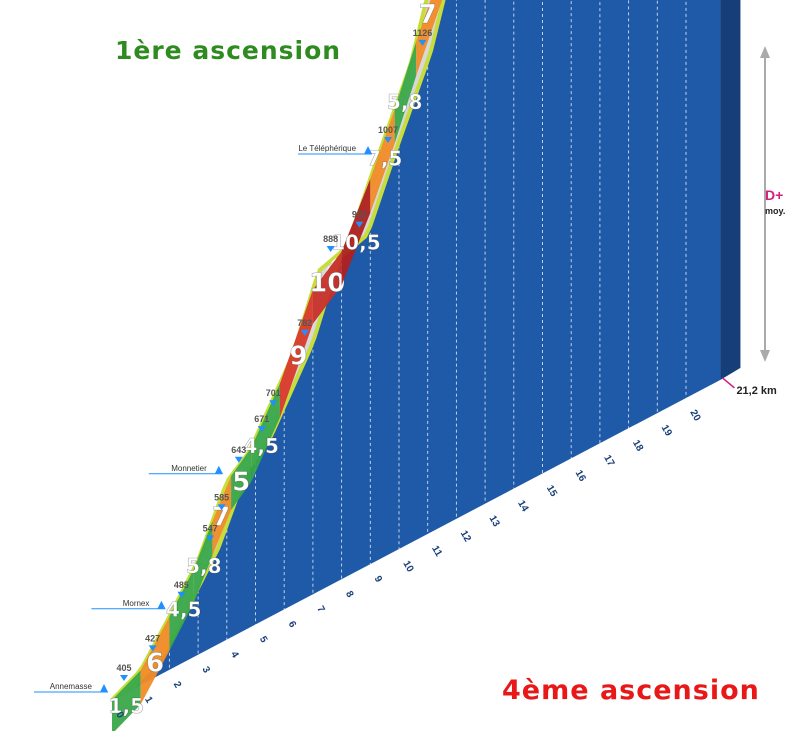 The image size is (785, 731). What do you see at coordinates (494, 522) in the screenshot?
I see `km-tick-label: 13` at bounding box center [494, 522].